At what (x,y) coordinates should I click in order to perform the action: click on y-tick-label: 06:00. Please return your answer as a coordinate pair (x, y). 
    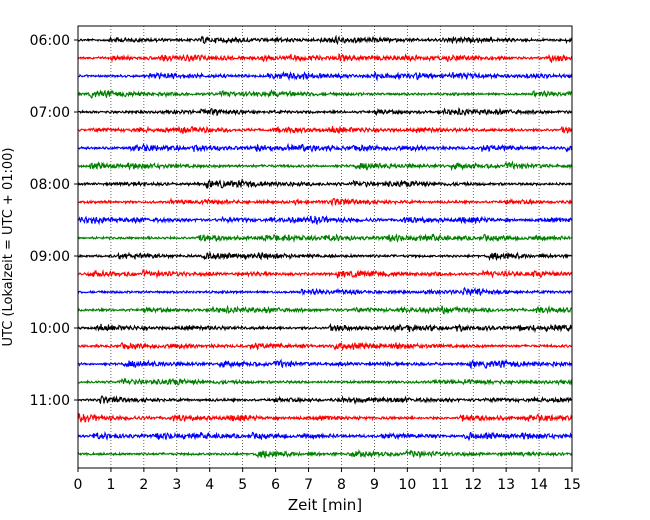
    Looking at the image, I should click on (50, 41).